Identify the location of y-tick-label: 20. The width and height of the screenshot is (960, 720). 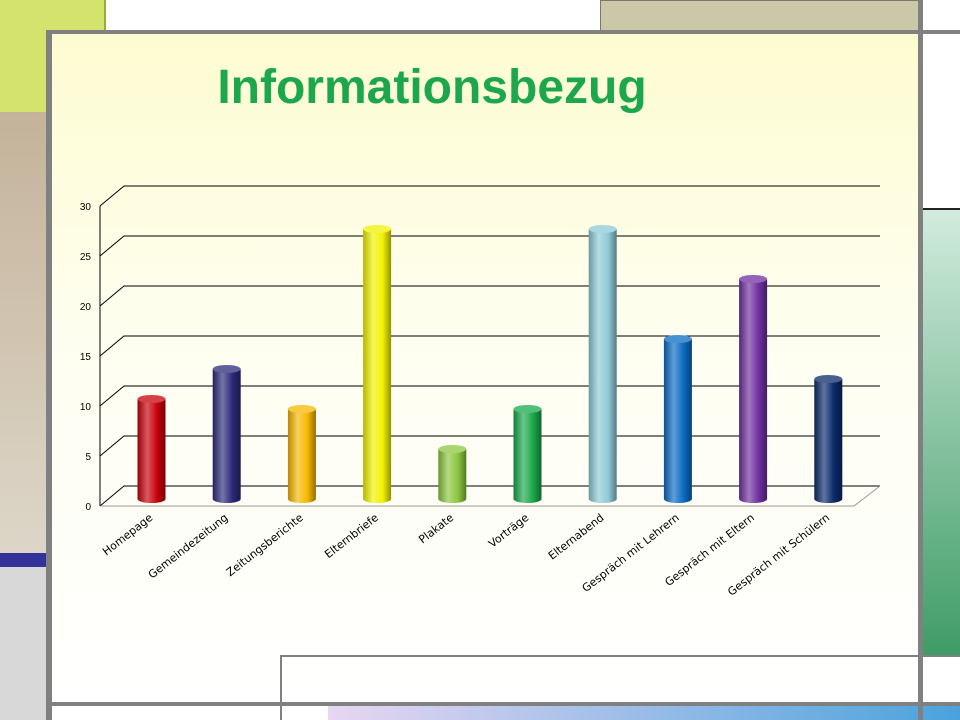
(86, 307).